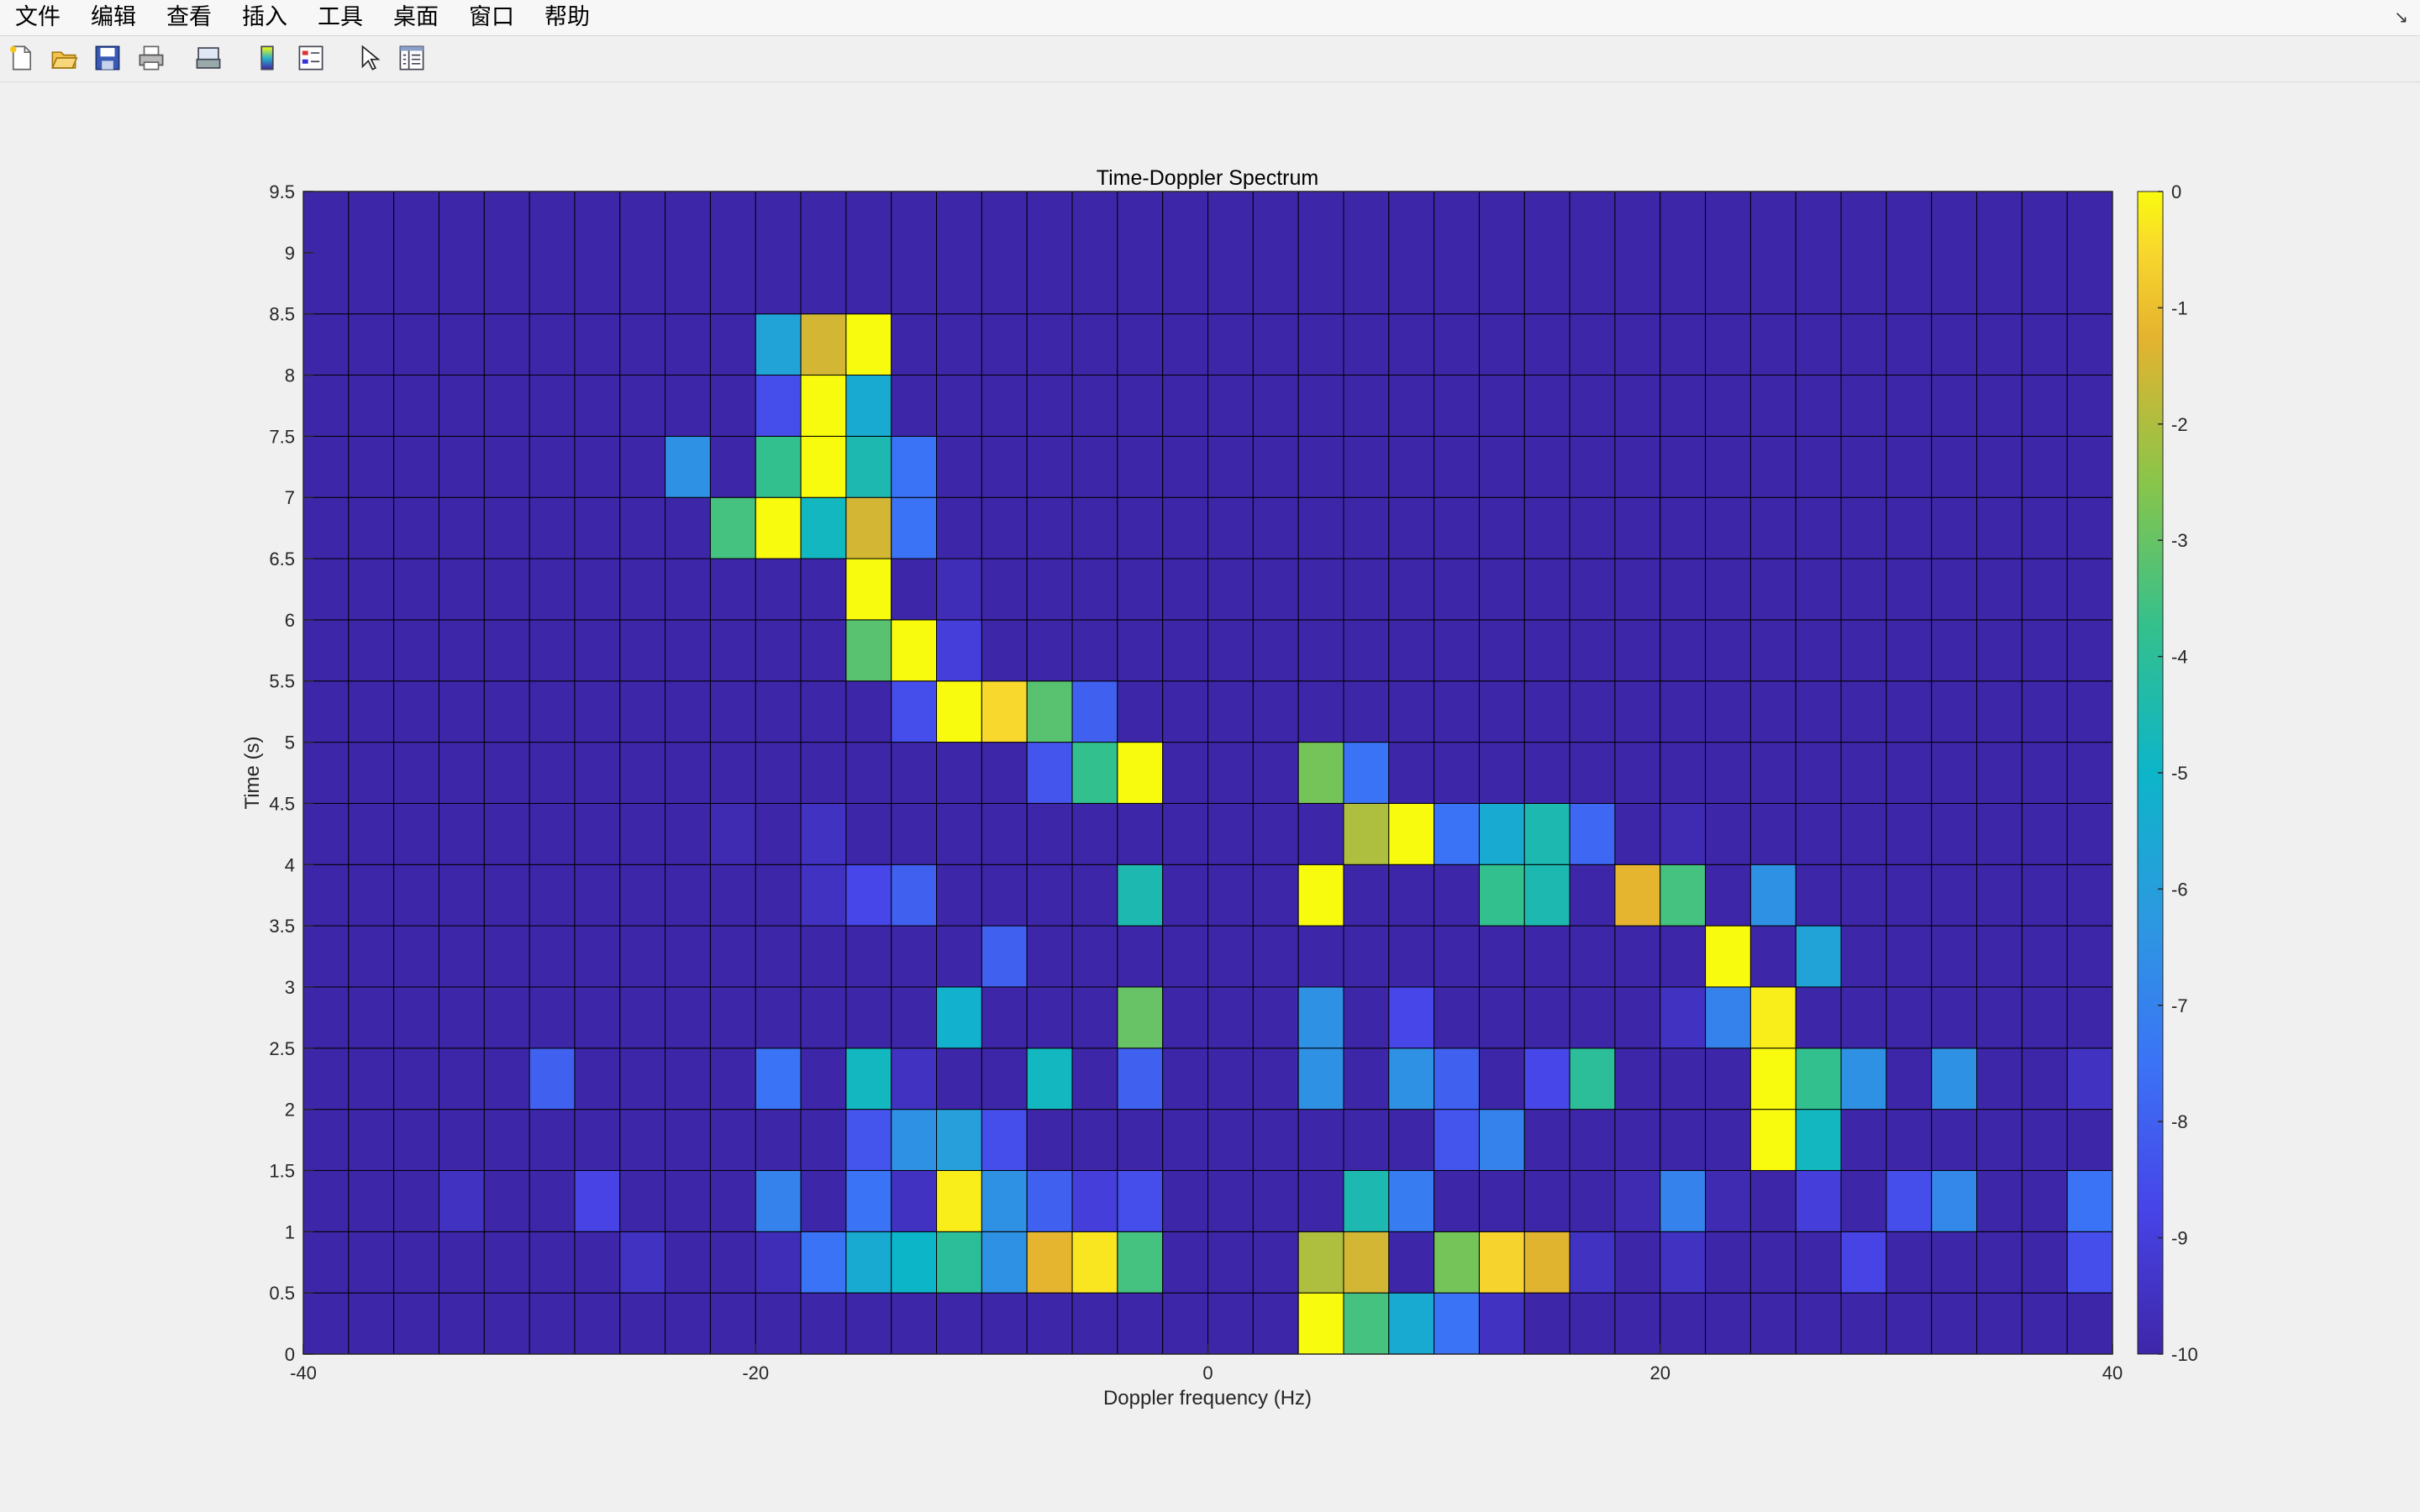 The width and height of the screenshot is (2420, 1512). I want to click on new-figure-icon, so click(22, 58).